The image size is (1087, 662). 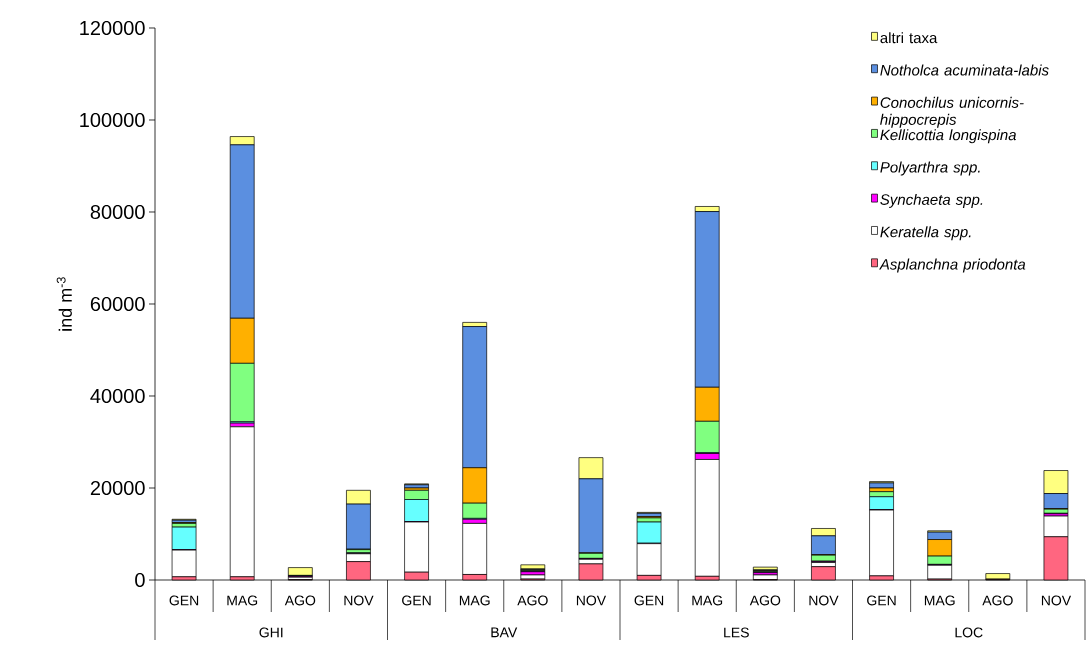 What do you see at coordinates (952, 112) in the screenshot?
I see `legend-label: Conochilus unicornis-hippocrepis` at bounding box center [952, 112].